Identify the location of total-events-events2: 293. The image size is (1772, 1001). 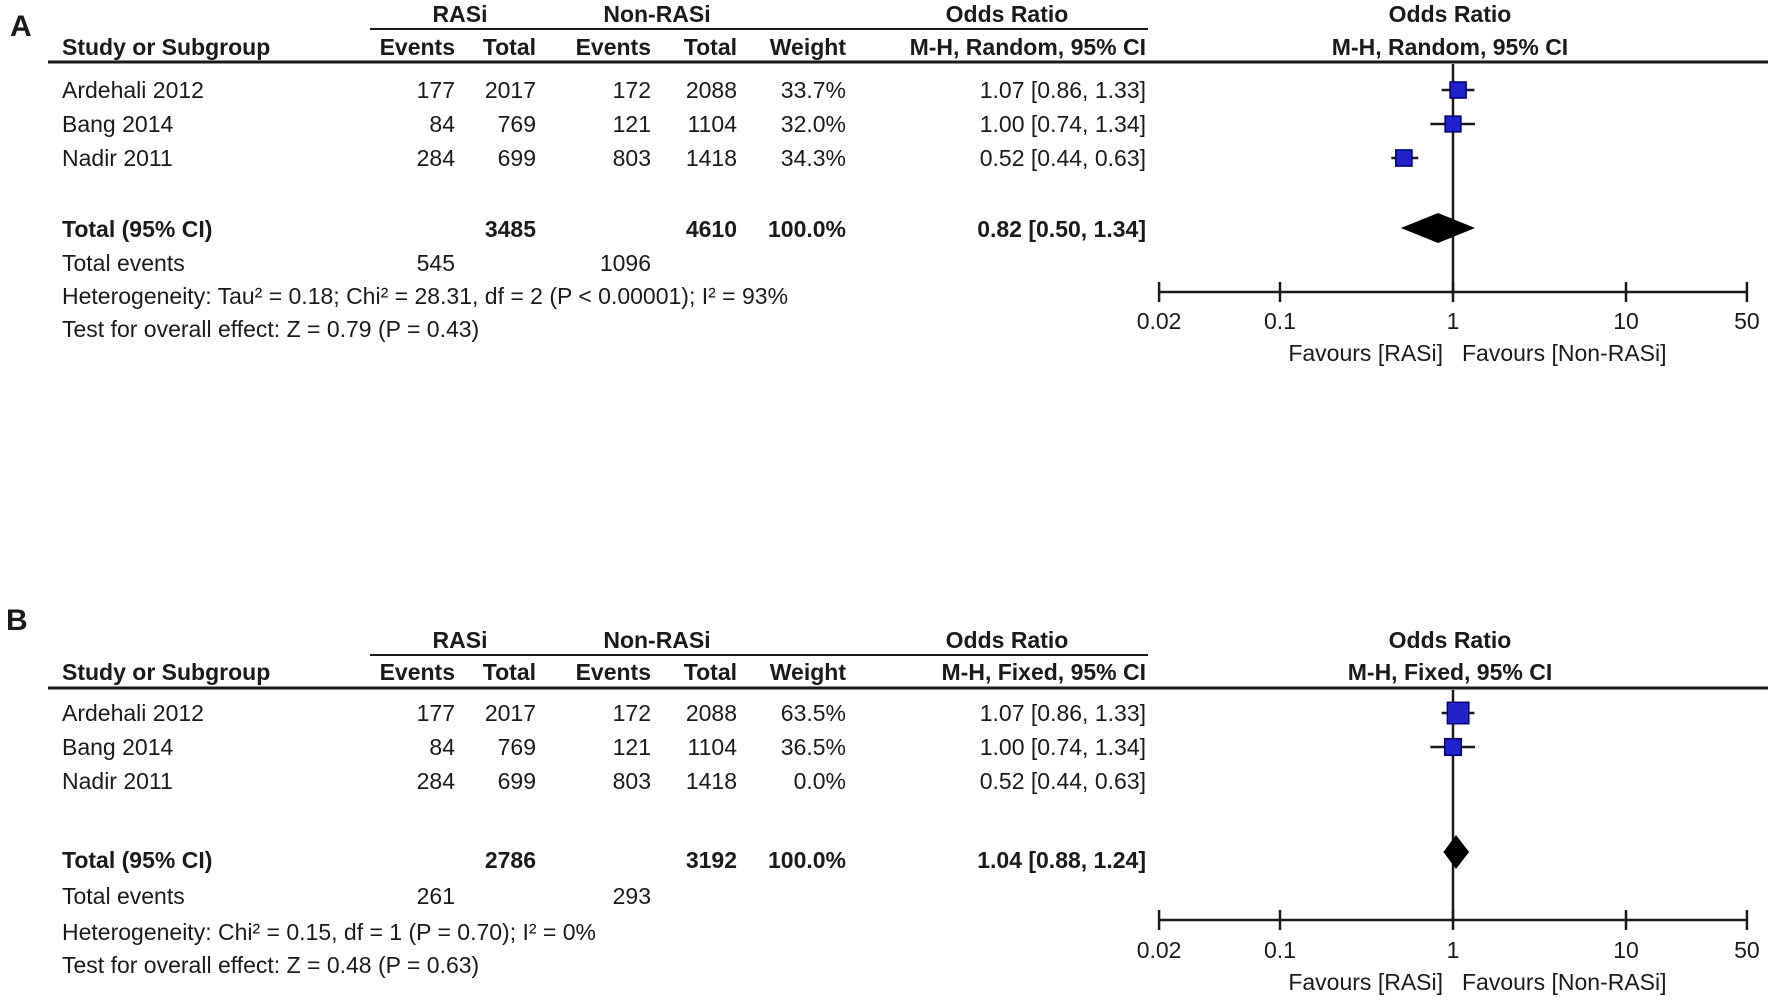
(631, 896).